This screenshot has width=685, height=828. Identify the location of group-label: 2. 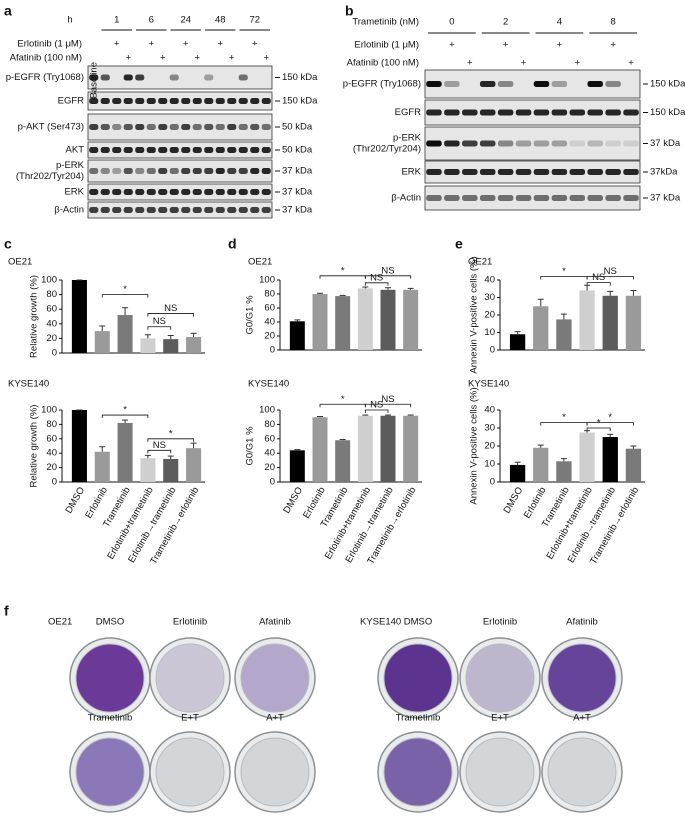
(505, 22).